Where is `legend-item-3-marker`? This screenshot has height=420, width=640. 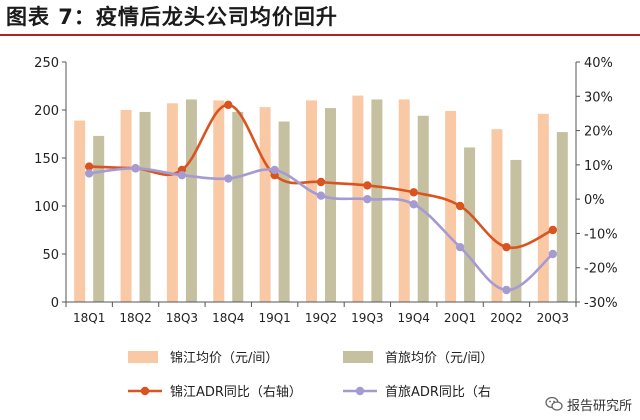
legend-item-3-marker is located at coordinates (145, 391).